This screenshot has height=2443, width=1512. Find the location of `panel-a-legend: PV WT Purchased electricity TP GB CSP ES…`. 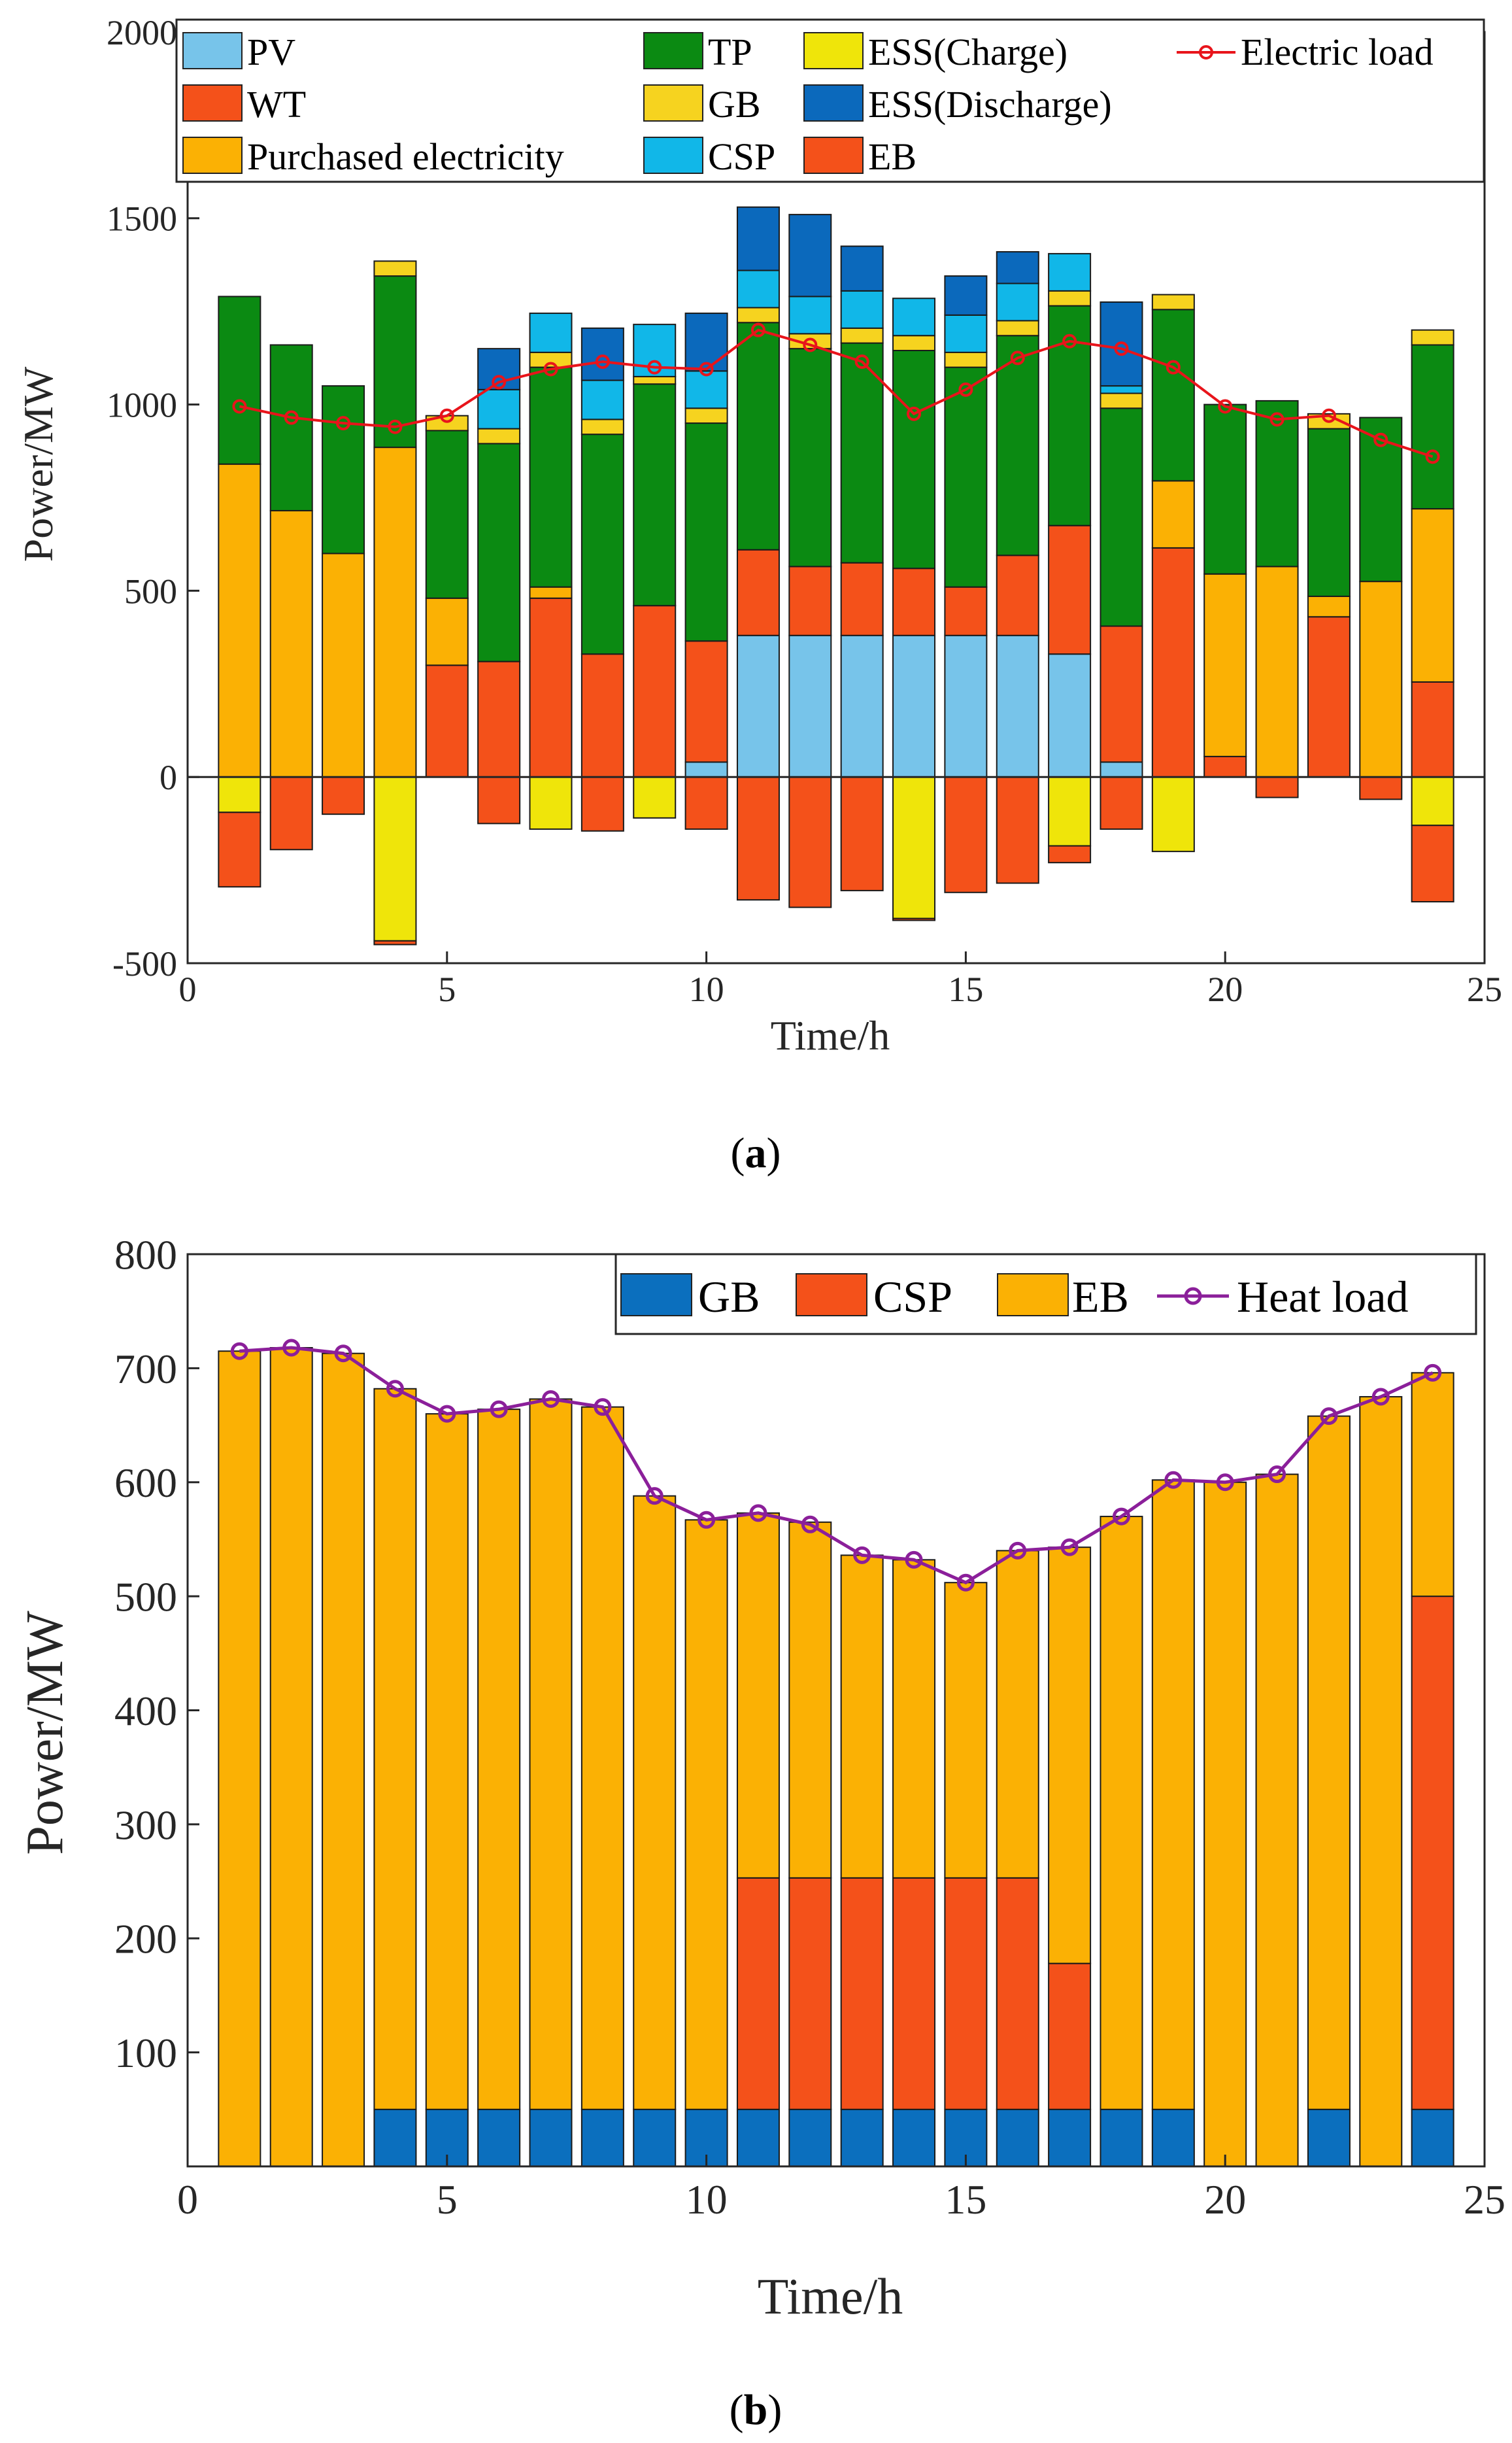

panel-a-legend: PV WT Purchased electricity TP GB CSP ES… is located at coordinates (830, 101).